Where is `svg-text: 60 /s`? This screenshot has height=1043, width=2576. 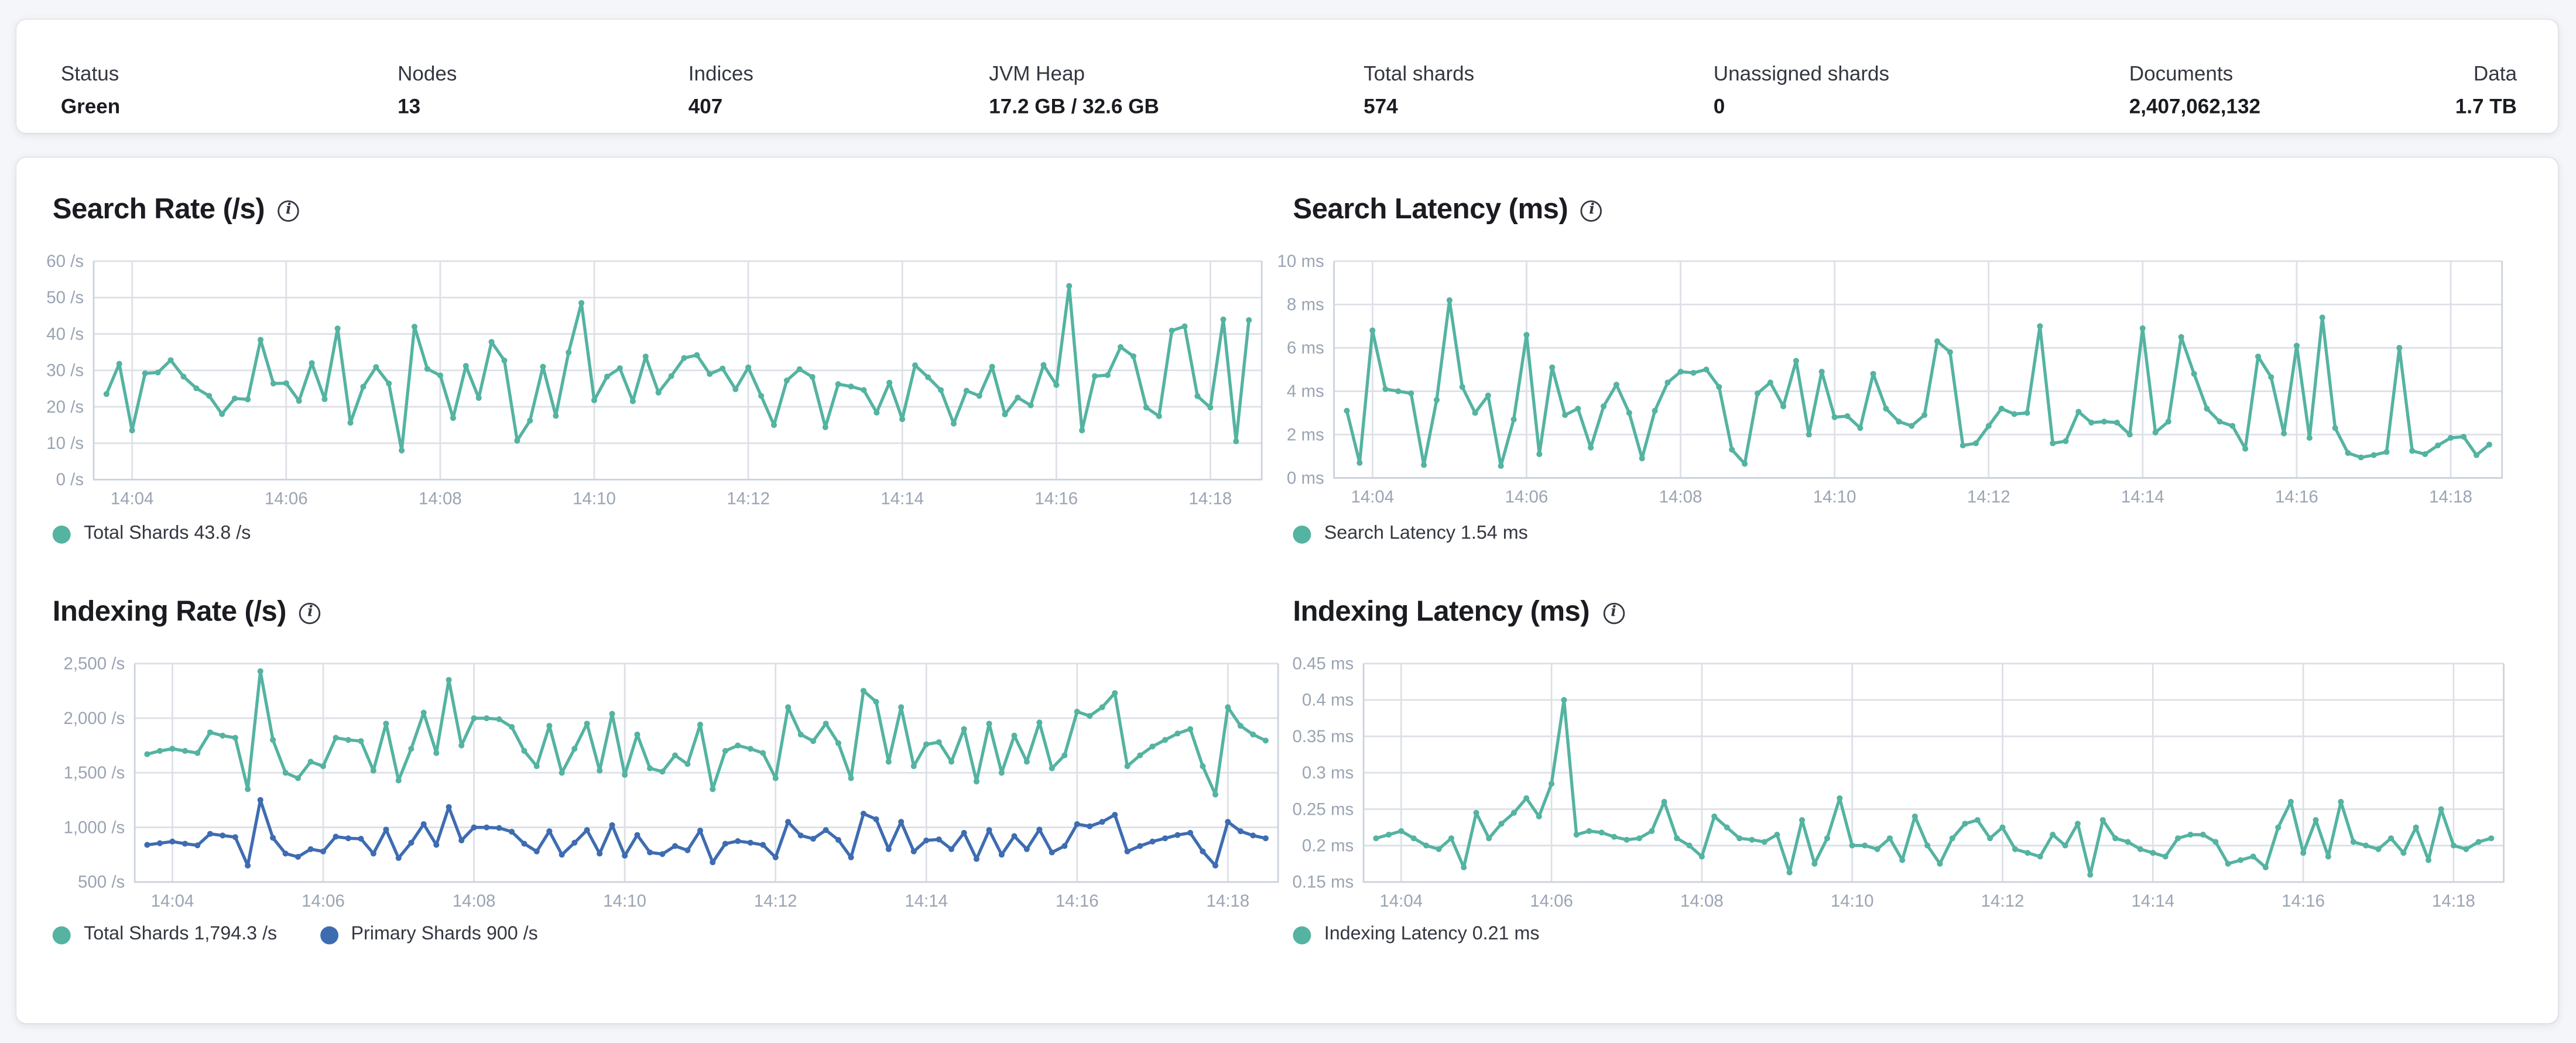 svg-text: 60 /s is located at coordinates (65, 261).